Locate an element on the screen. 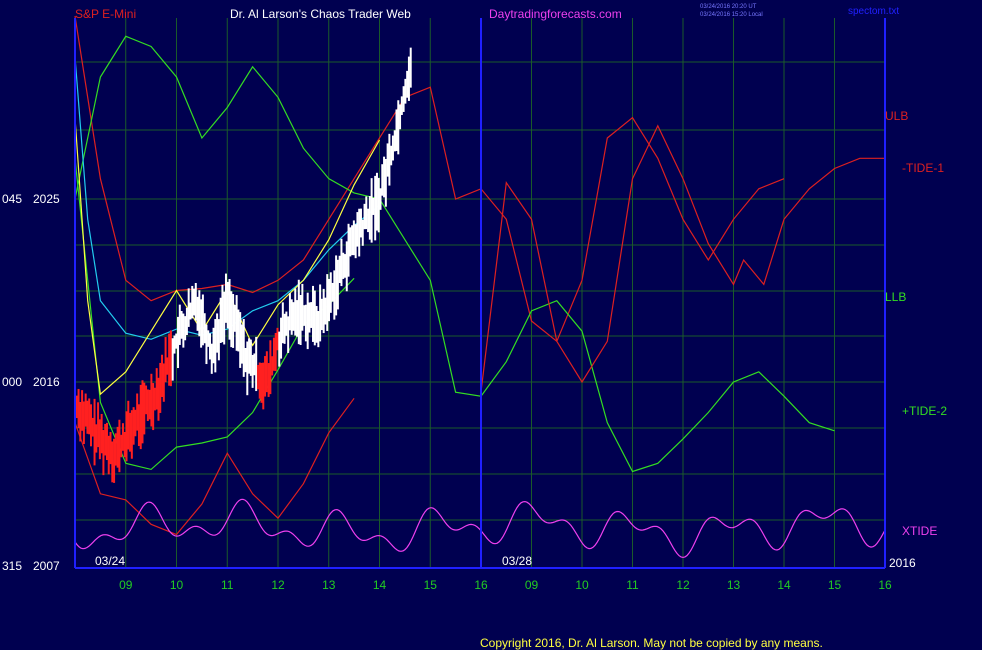 Image resolution: width=982 pixels, height=650 pixels. site-url-link: Daytradingforecasts.com is located at coordinates (555, 14).